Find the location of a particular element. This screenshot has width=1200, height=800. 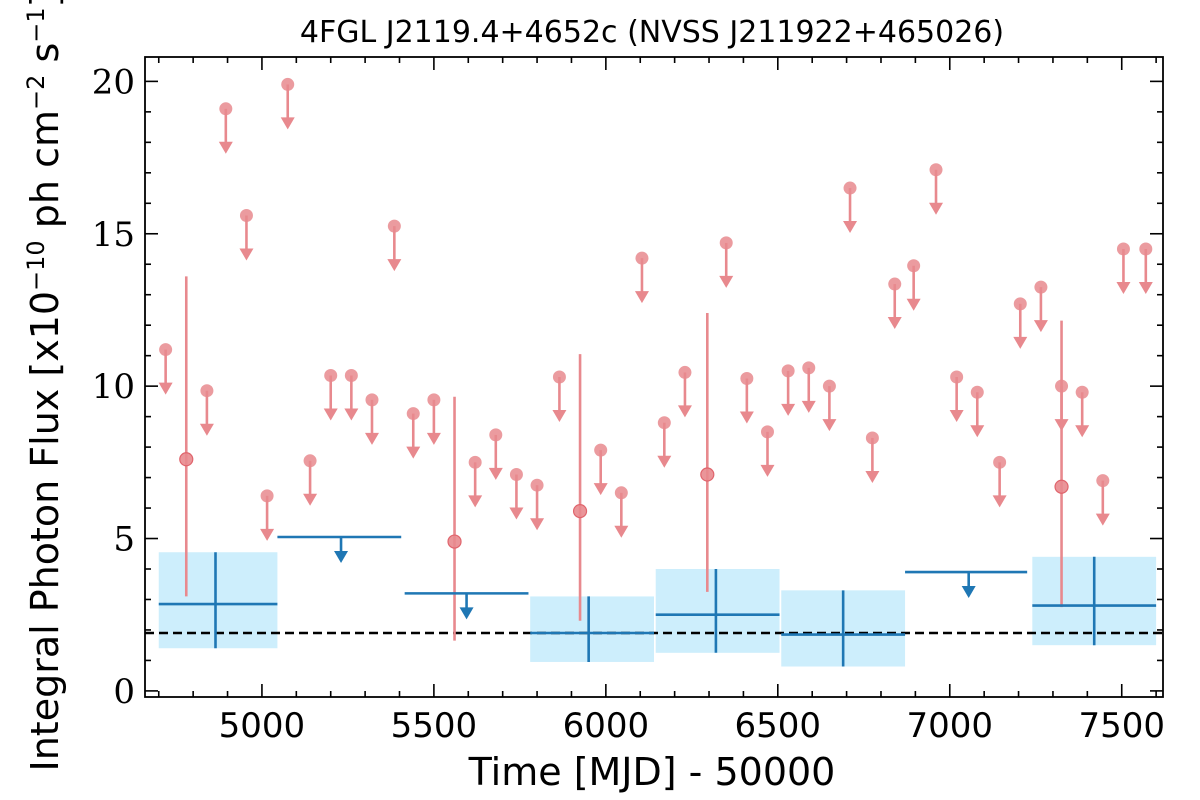

x-tick-label: 7000 is located at coordinates (950, 726).